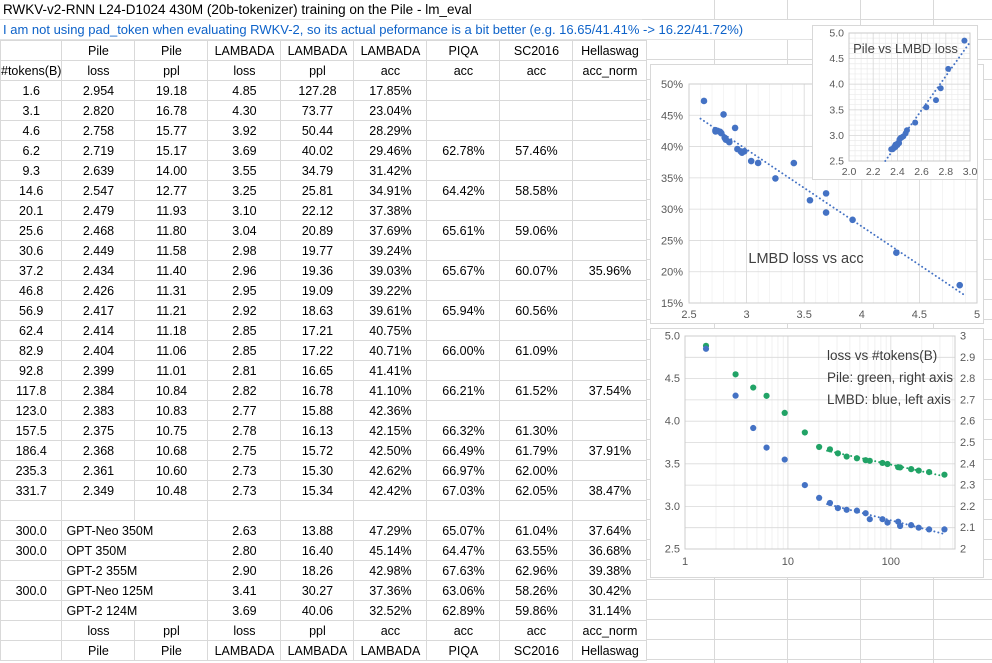 This screenshot has height=663, width=992. I want to click on cell: 31.14%, so click(610, 610).